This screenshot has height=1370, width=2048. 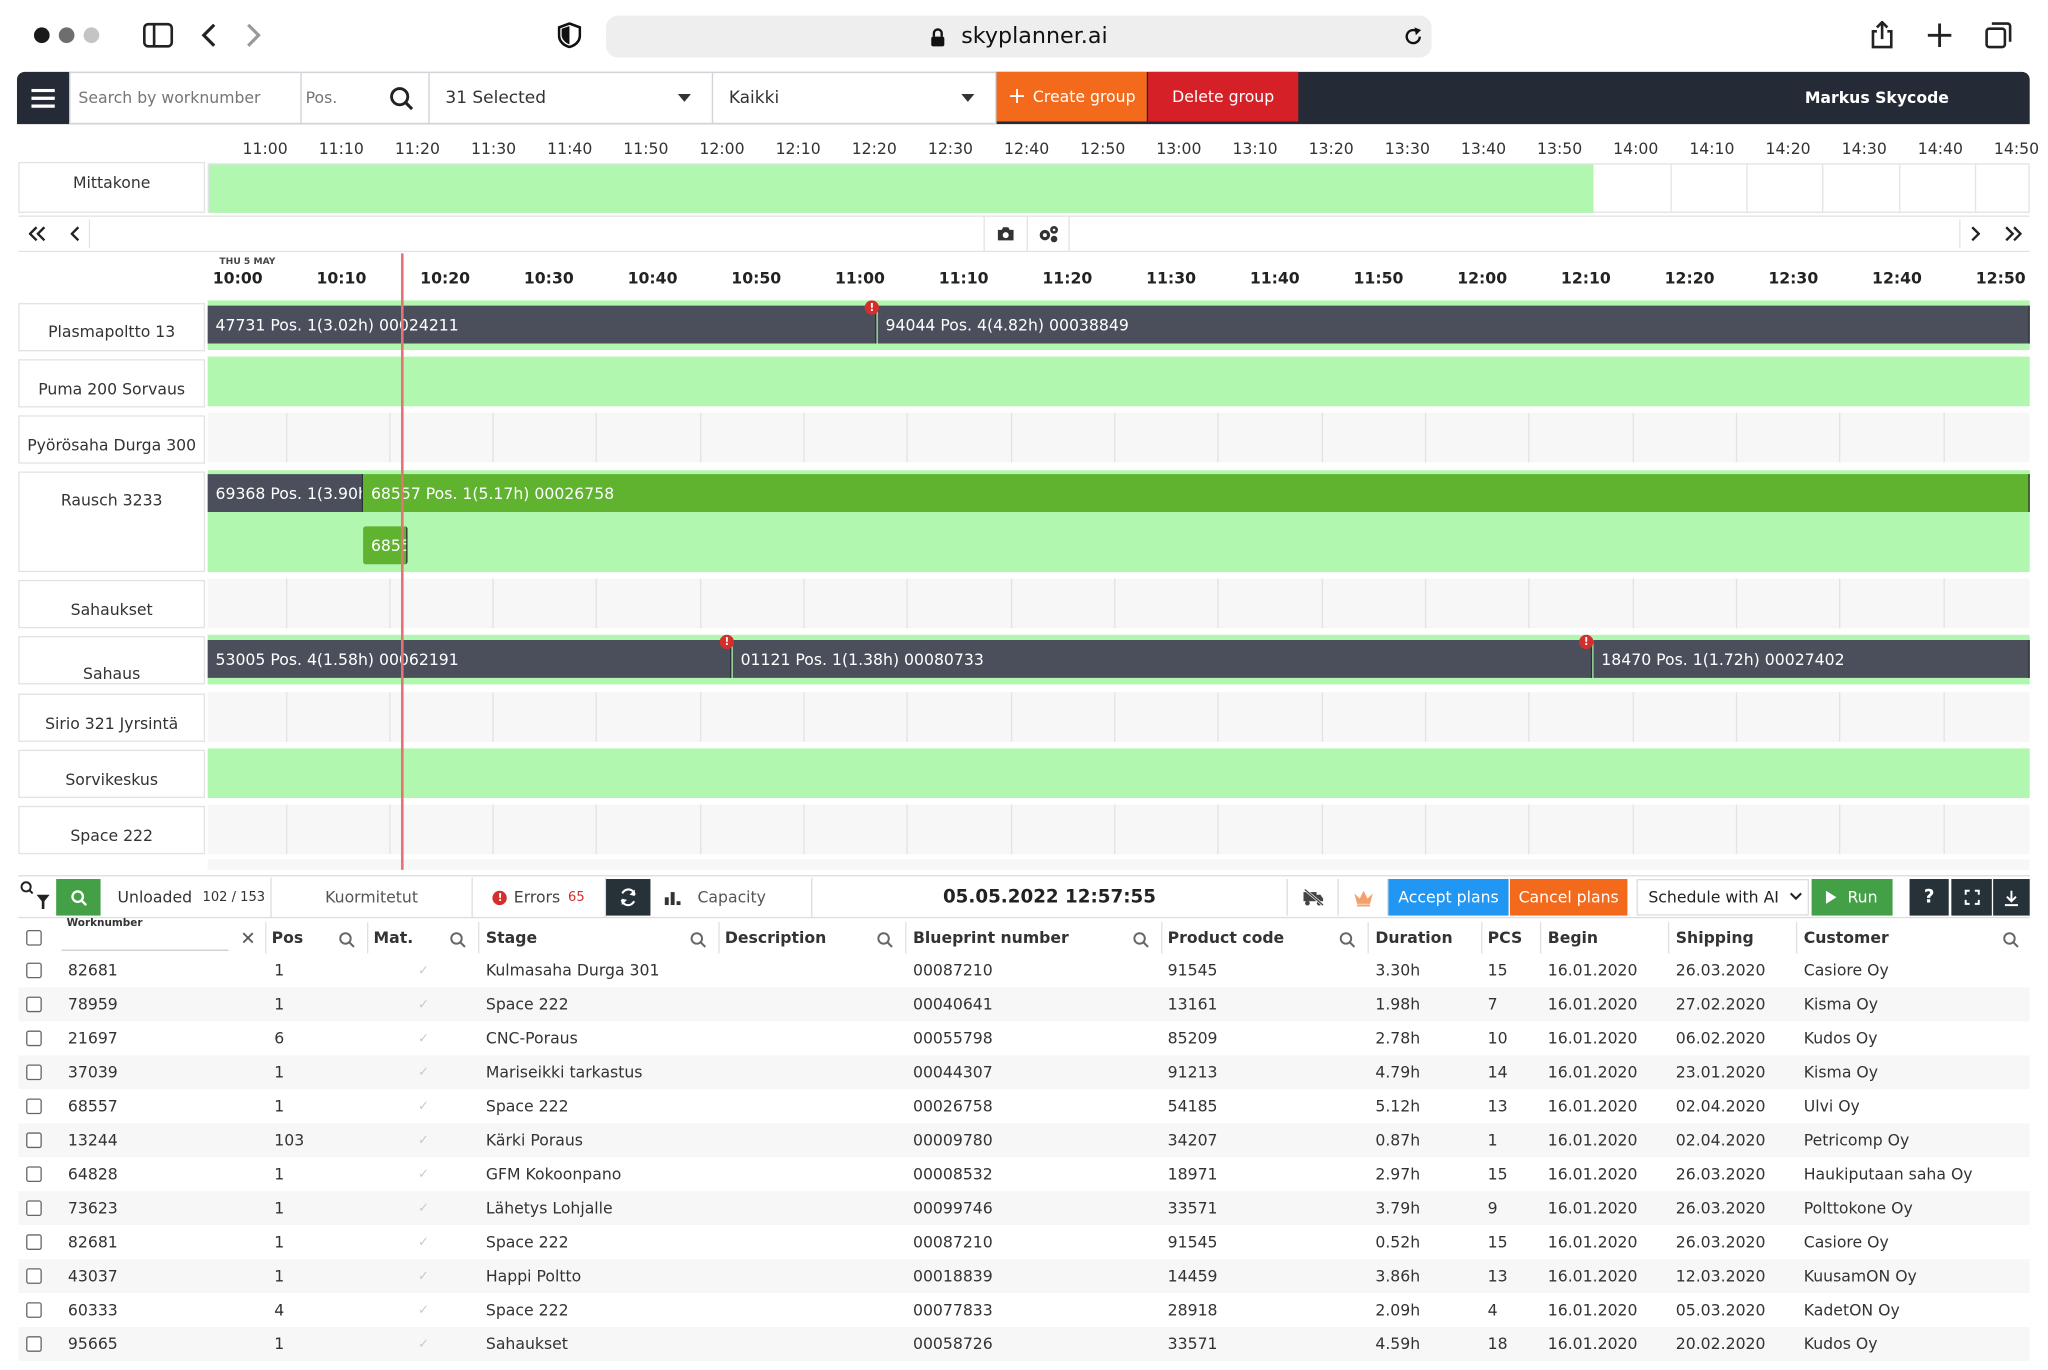 I want to click on chevron-right-icon, so click(x=1973, y=234).